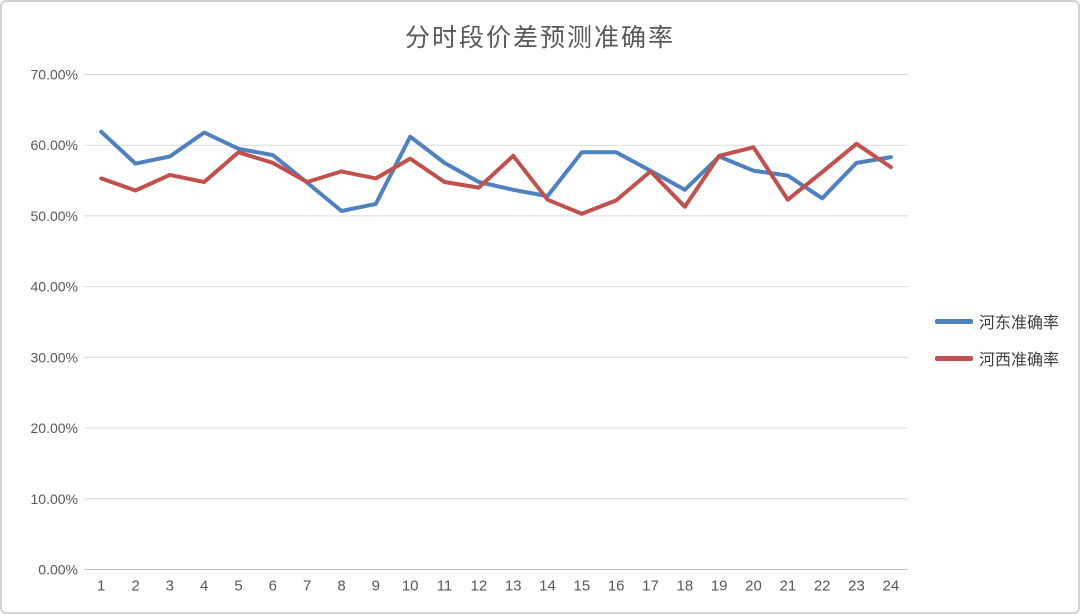 Image resolution: width=1080 pixels, height=614 pixels. Describe the element at coordinates (890, 586) in the screenshot. I see `x-axis-tick-label: 24` at that location.